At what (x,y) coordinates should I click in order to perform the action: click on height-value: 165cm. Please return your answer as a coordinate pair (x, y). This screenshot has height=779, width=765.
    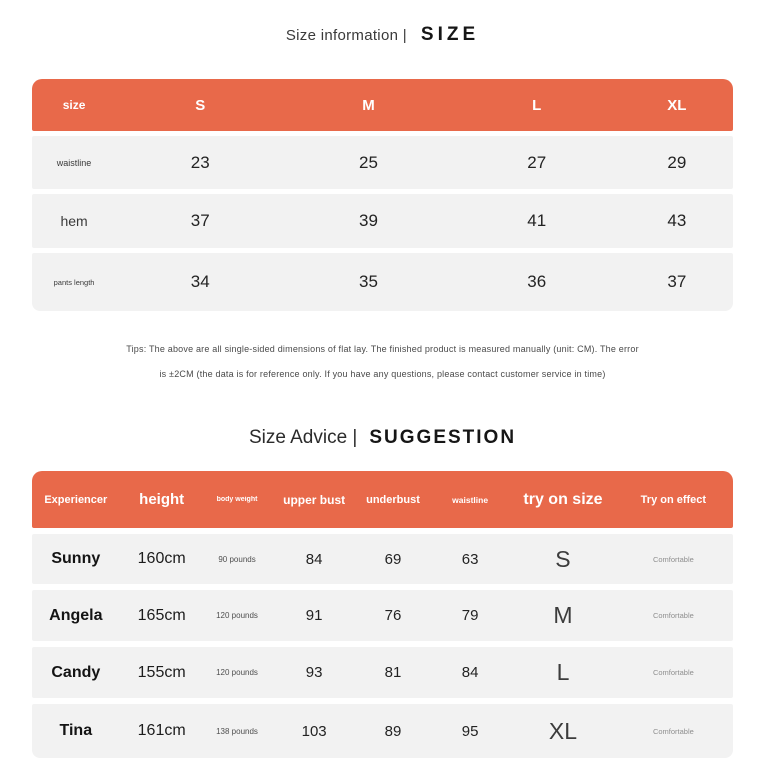
    Looking at the image, I should click on (161, 615).